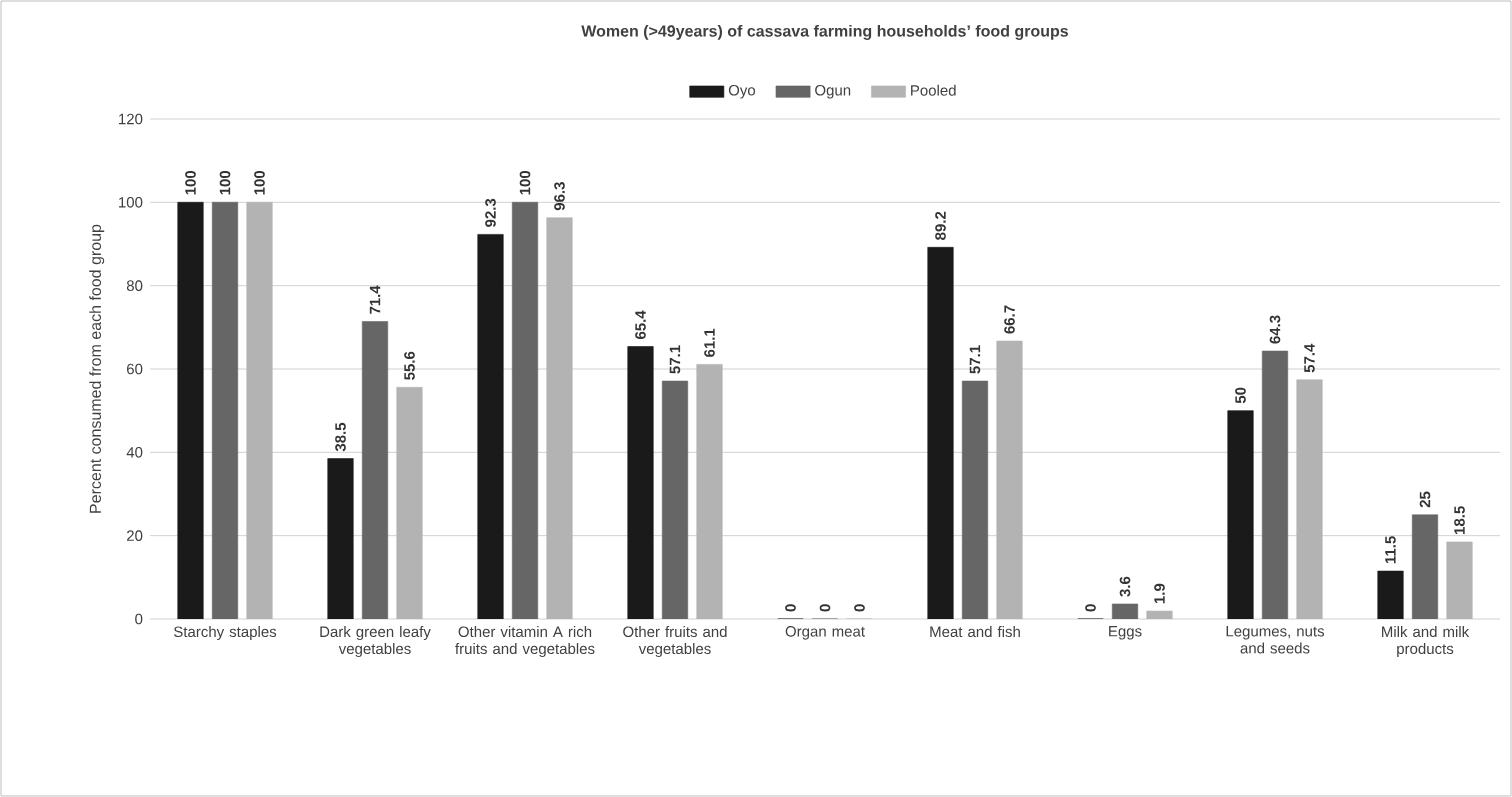 The image size is (1512, 797). What do you see at coordinates (742, 91) in the screenshot?
I see `legend-label: Oyo` at bounding box center [742, 91].